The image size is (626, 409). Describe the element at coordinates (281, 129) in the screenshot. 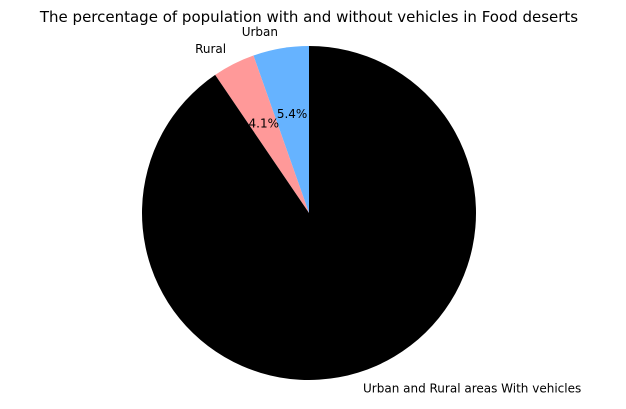

I see `pie-slice-urban` at that location.